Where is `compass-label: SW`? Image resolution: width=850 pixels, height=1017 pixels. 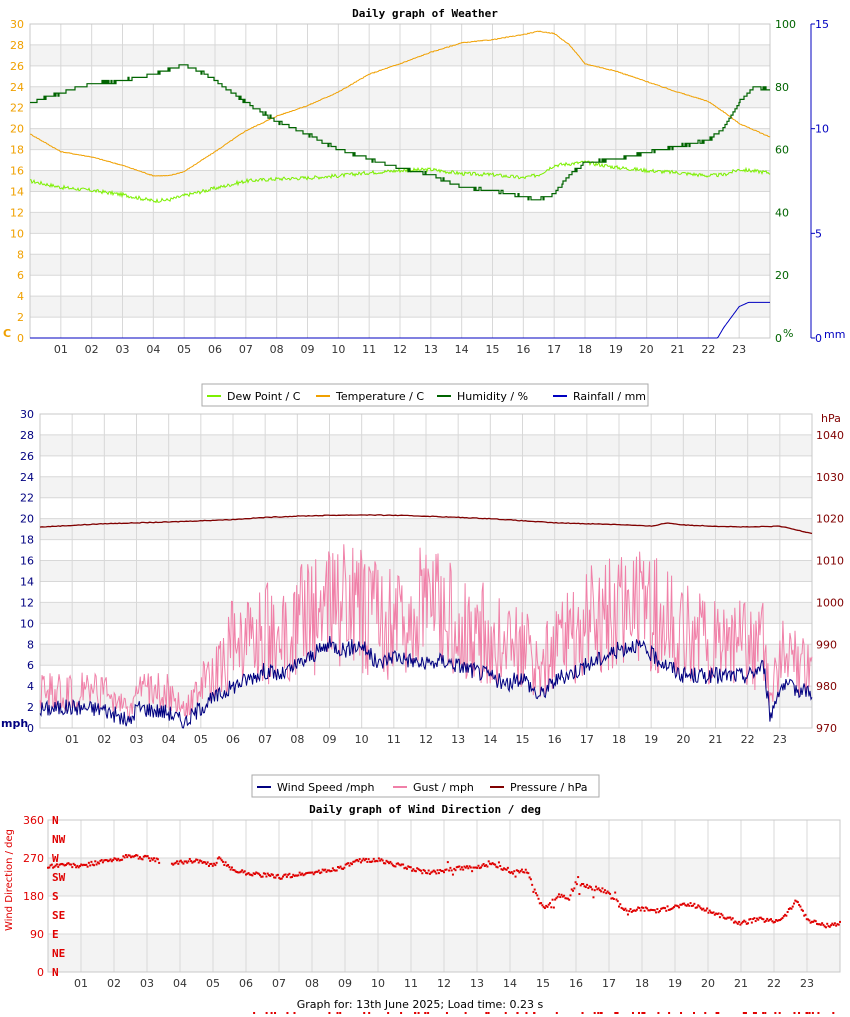
compass-label: SW is located at coordinates (59, 877).